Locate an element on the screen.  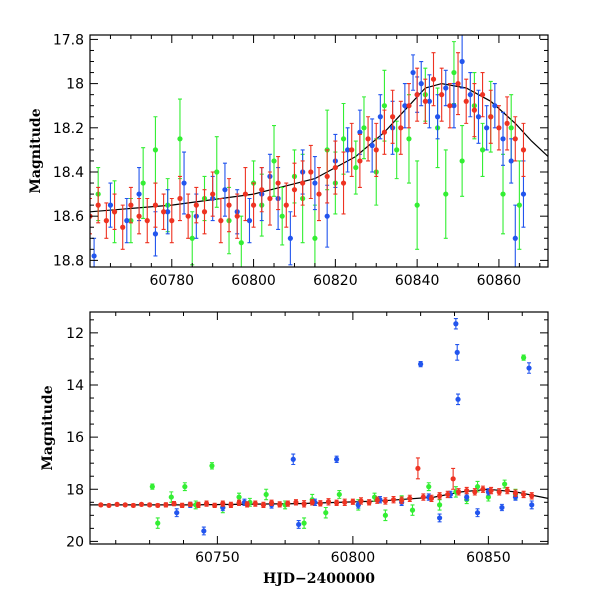
bottom-y-axis-label: Magnitude is located at coordinates (48, 427).